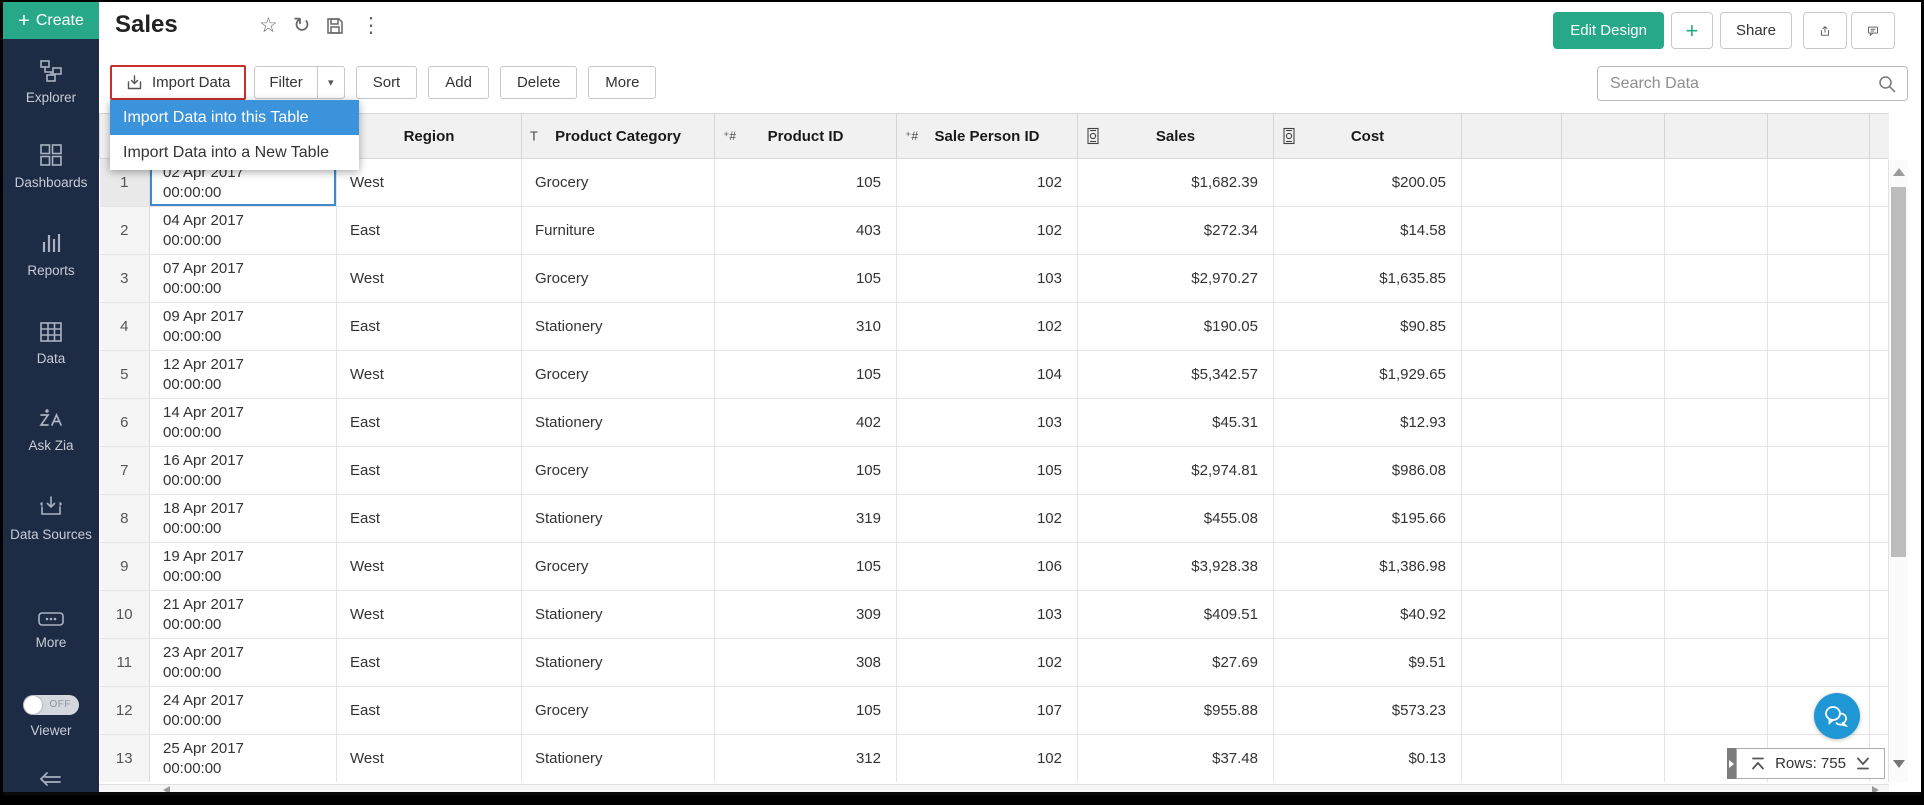  Describe the element at coordinates (1367, 566) in the screenshot. I see `cost-cell: $1,386.98` at that location.